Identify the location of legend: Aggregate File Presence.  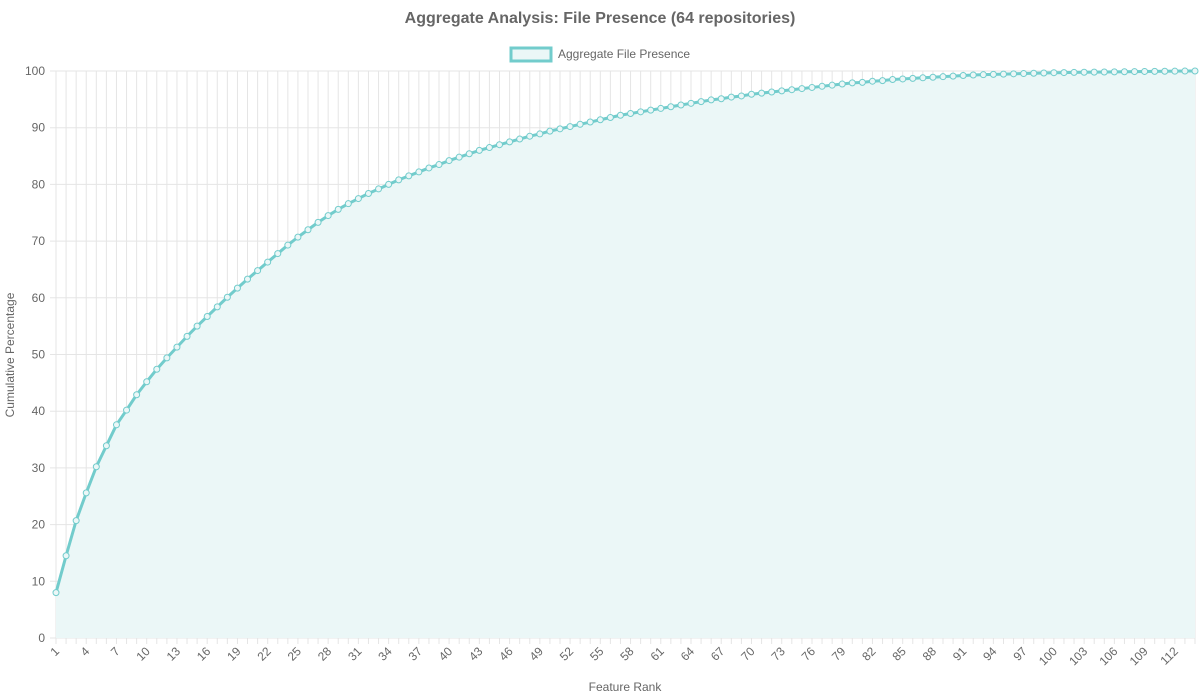
(599, 54).